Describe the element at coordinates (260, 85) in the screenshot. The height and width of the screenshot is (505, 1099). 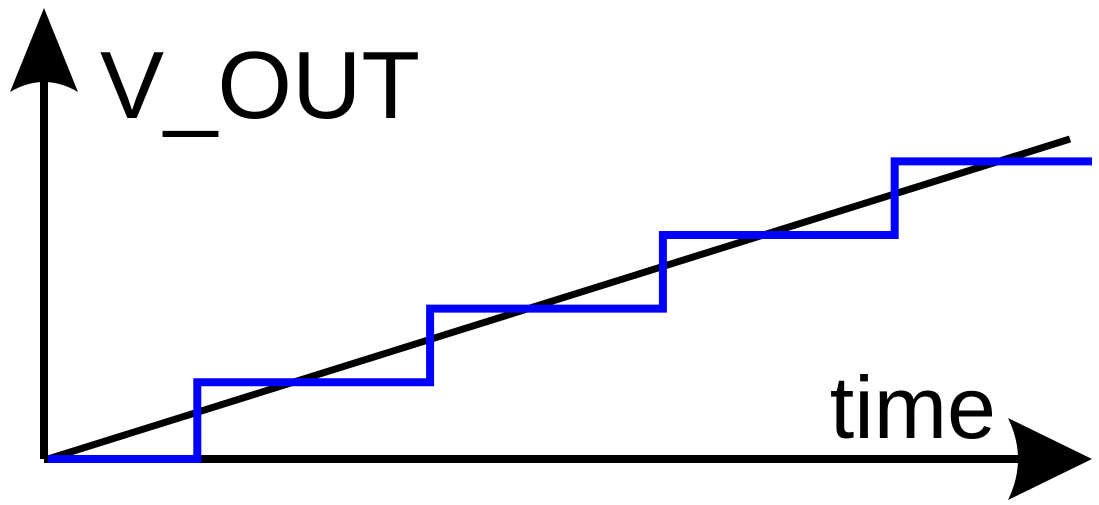
I see `y-axis-label: V_OUT` at that location.